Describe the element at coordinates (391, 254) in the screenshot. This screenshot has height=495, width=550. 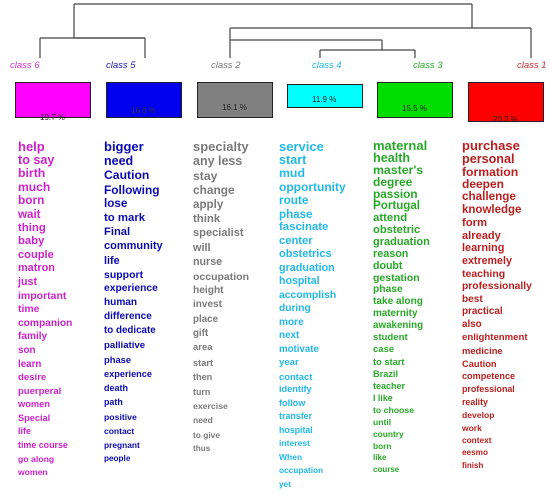
I see `word-item: reason` at that location.